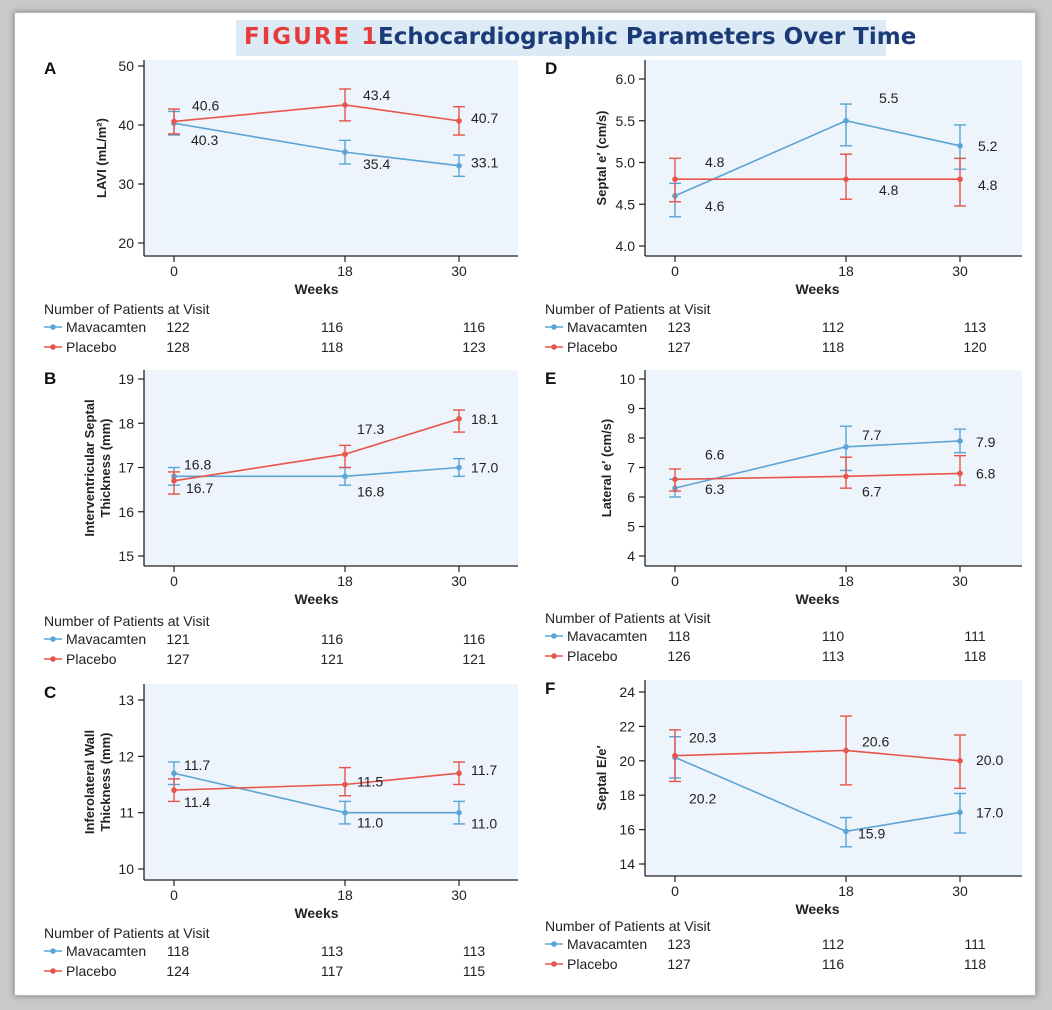 The width and height of the screenshot is (1052, 1010). What do you see at coordinates (832, 461) in the screenshot?
I see `series-mavacamten: 6.3 7.7 7.9` at bounding box center [832, 461].